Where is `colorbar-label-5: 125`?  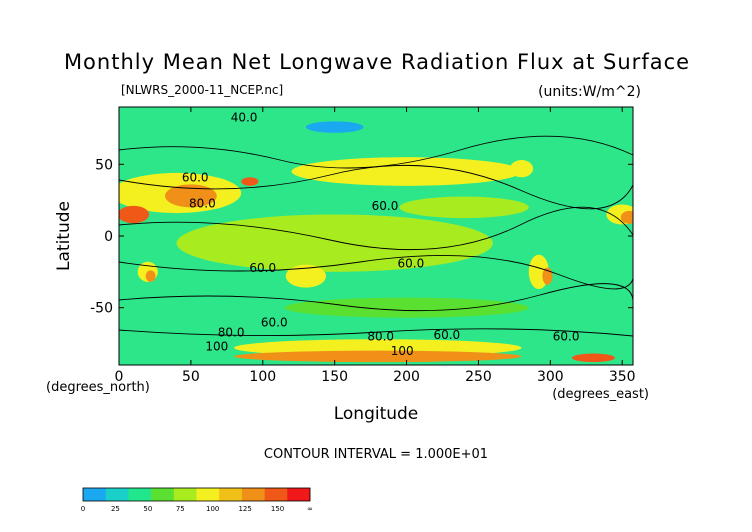 colorbar-label-5: 125 is located at coordinates (244, 509).